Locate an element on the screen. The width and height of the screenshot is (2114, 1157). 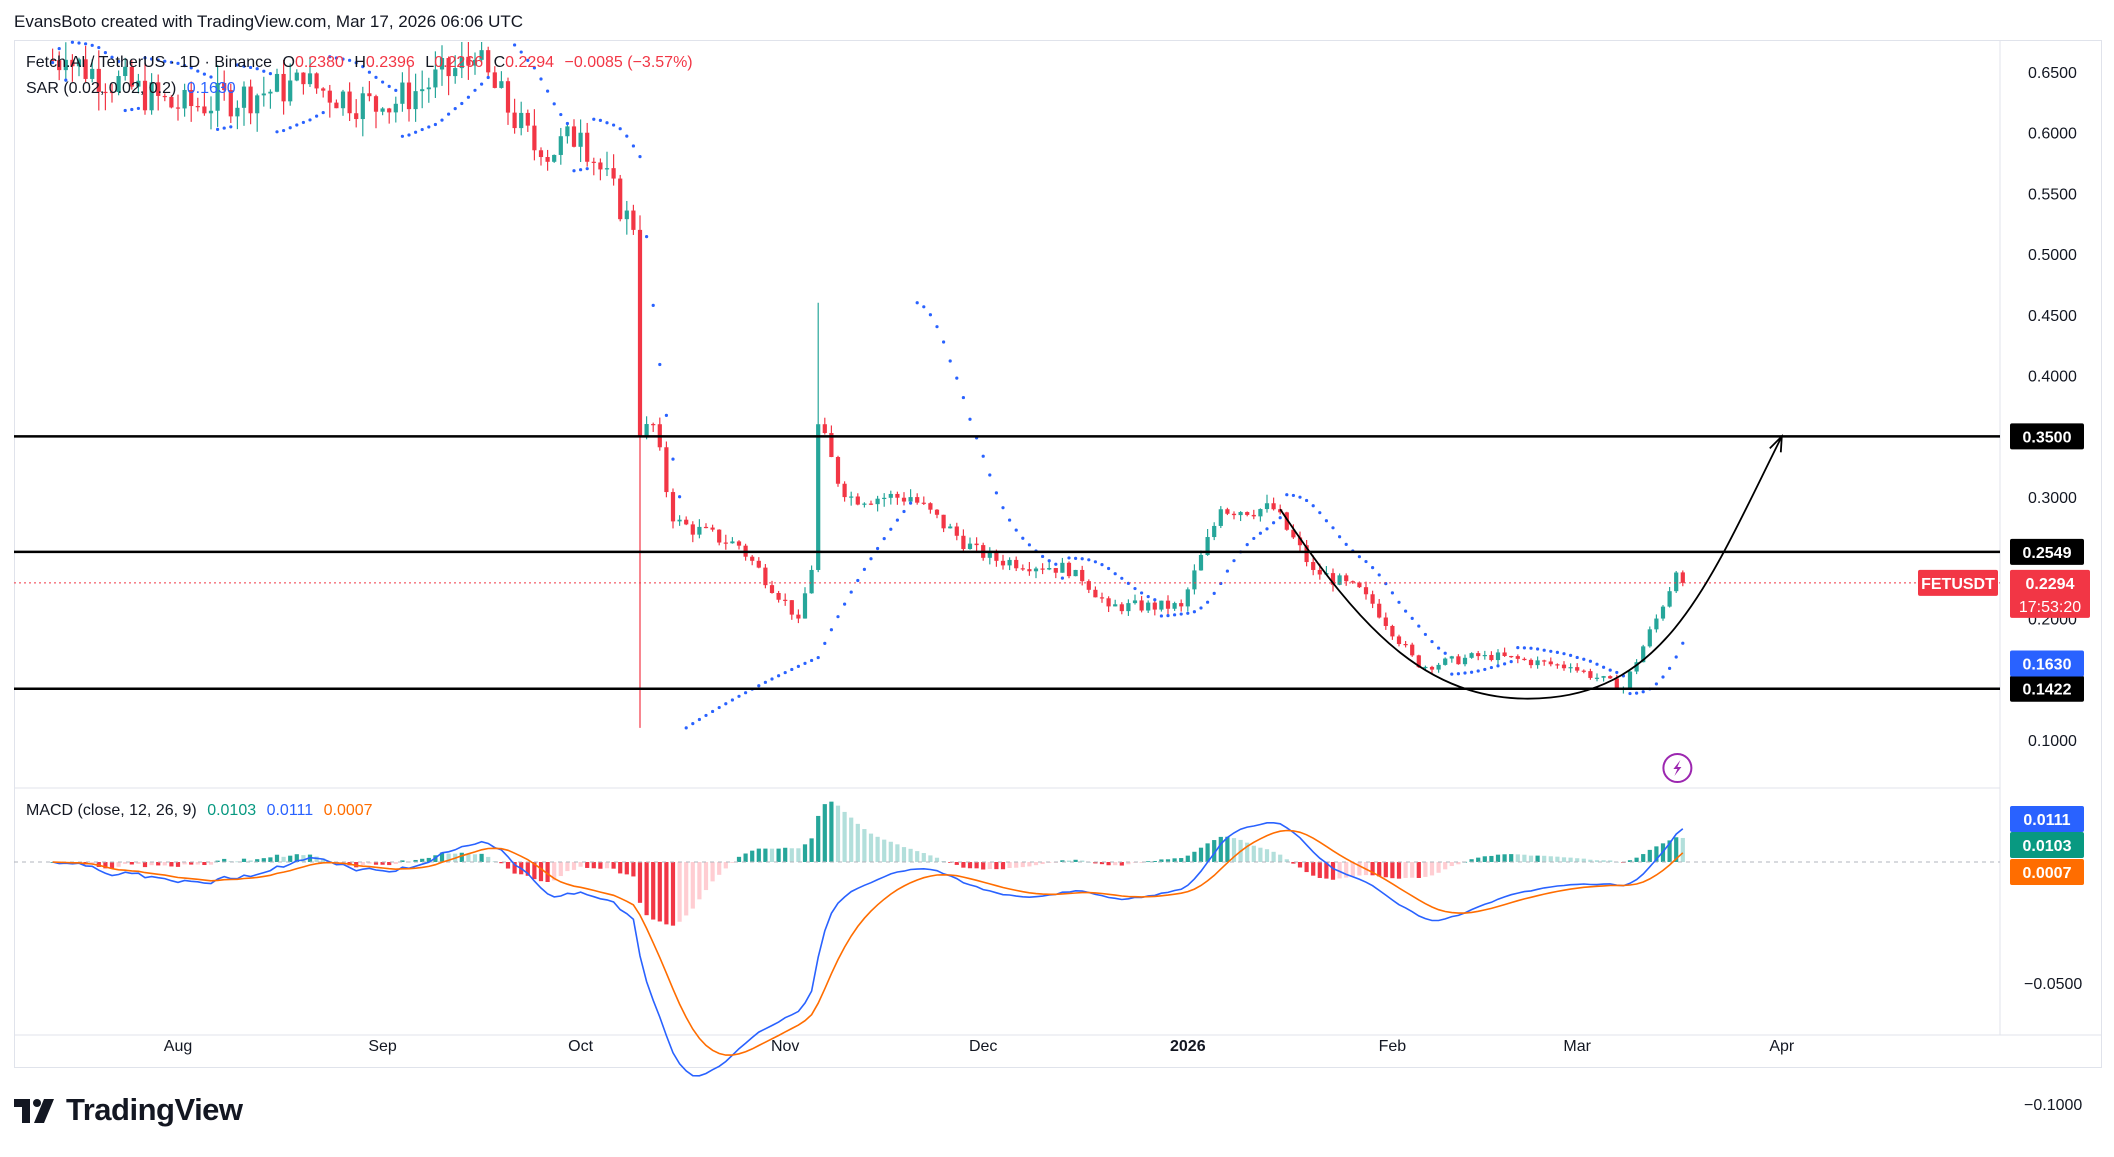
sar-legend: SAR (0.02, 0.02, 0.2) 0.1630 is located at coordinates (134, 89).